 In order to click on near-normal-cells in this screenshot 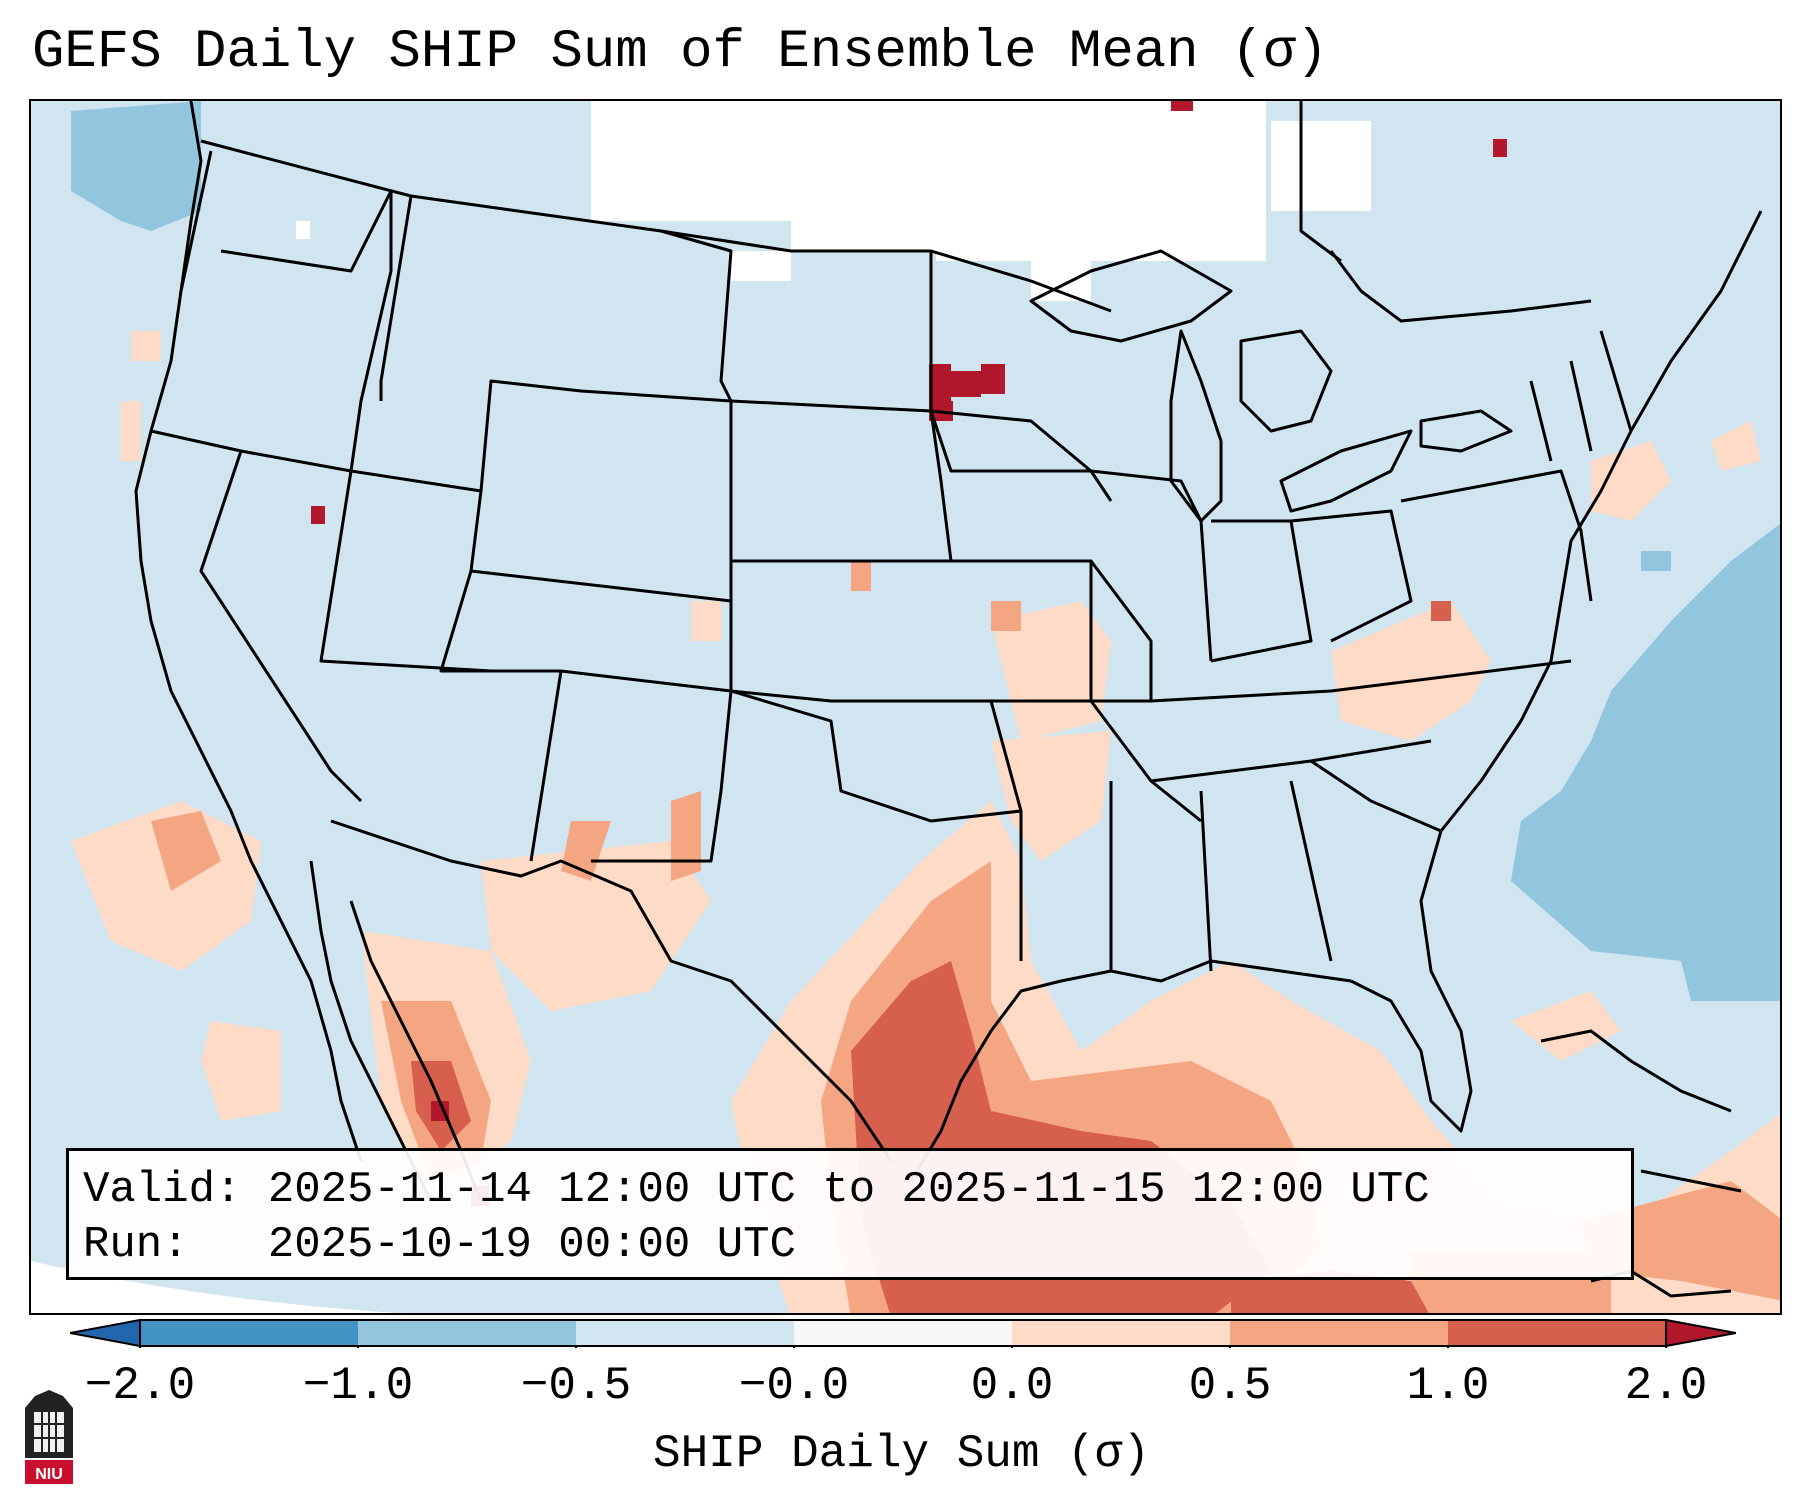, I will do `click(833, 201)`.